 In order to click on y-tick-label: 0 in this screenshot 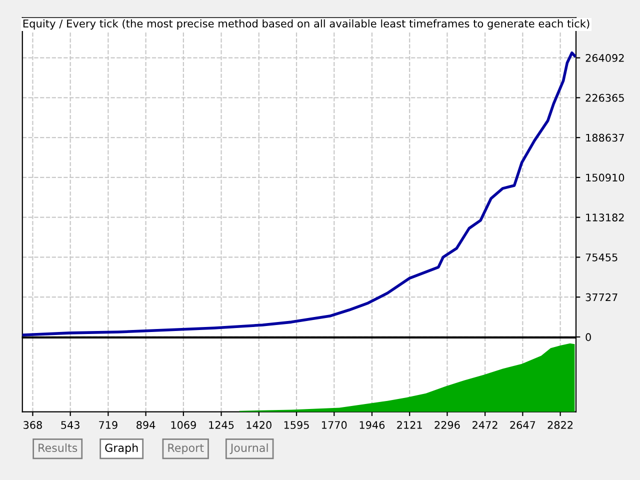, I will do `click(588, 337)`.